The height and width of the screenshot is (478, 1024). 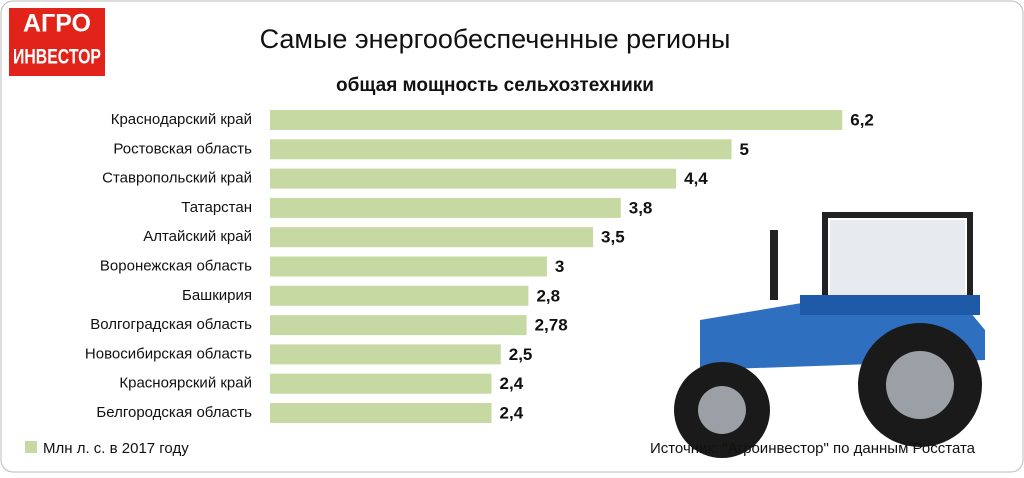 What do you see at coordinates (641, 207) in the screenshot?
I see `value-label: 3,8` at bounding box center [641, 207].